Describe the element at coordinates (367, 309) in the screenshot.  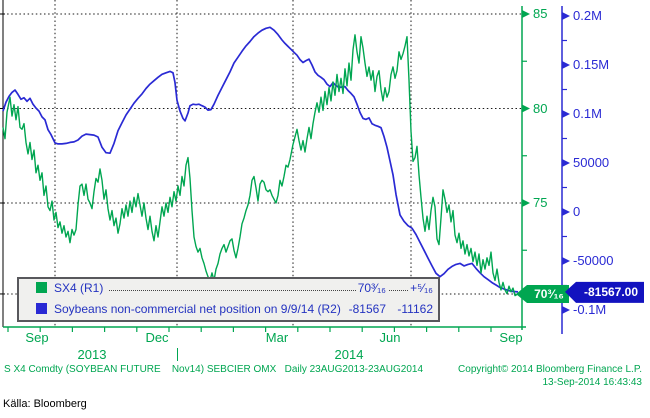
I see `legend-last-value: -81567` at that location.